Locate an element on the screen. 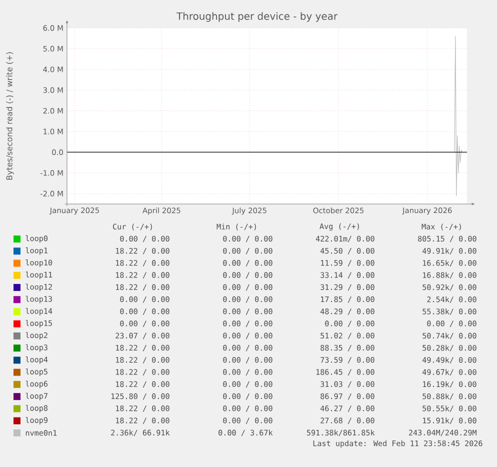 This screenshot has height=467, width=497. chart-title: Throughput per device - by year is located at coordinates (257, 17).